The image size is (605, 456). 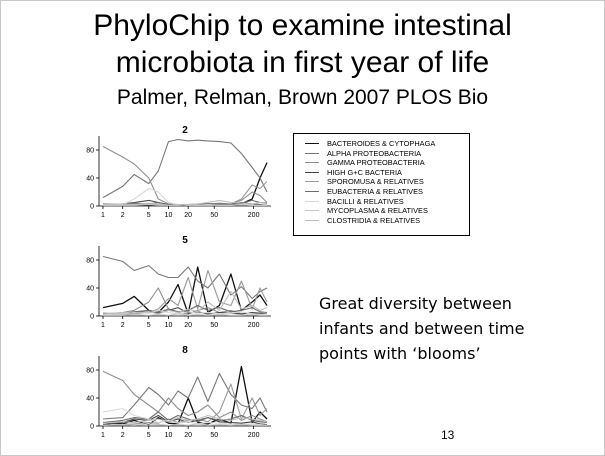 I want to click on slide-title-line-1: PhyloChip to examine intestinal, so click(x=302, y=25).